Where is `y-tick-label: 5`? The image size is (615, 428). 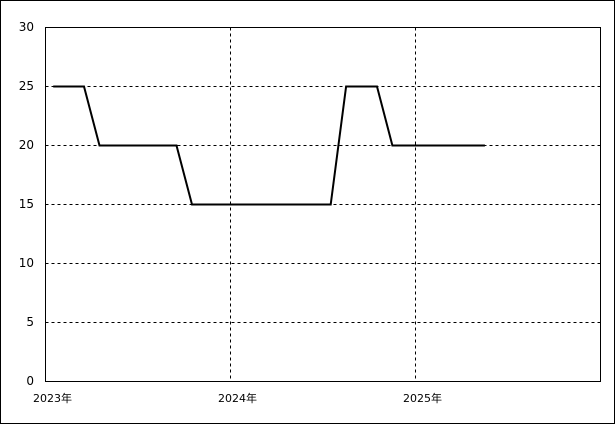
y-tick-label: 5 is located at coordinates (30, 322).